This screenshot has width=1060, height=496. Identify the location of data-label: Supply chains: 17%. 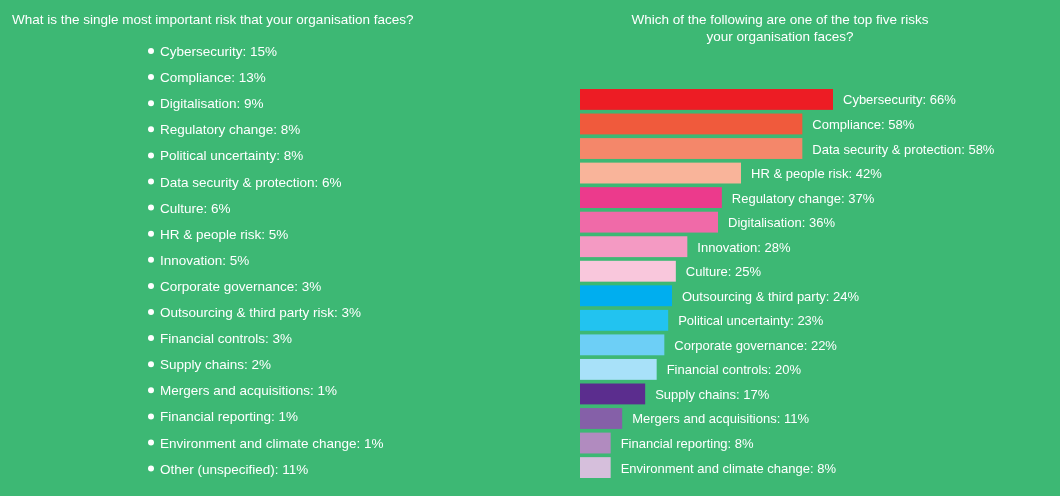
(712, 394).